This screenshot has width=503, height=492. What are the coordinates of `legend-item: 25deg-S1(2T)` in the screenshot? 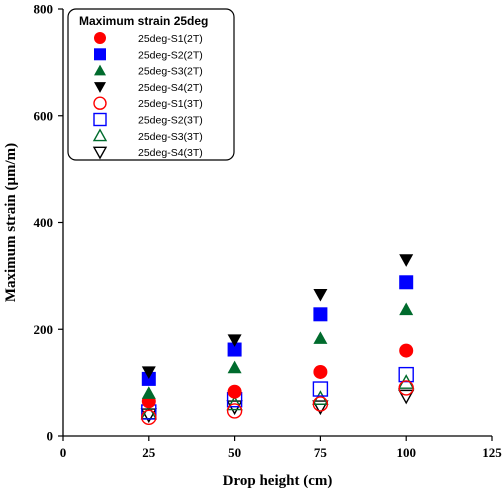 It's located at (148, 38).